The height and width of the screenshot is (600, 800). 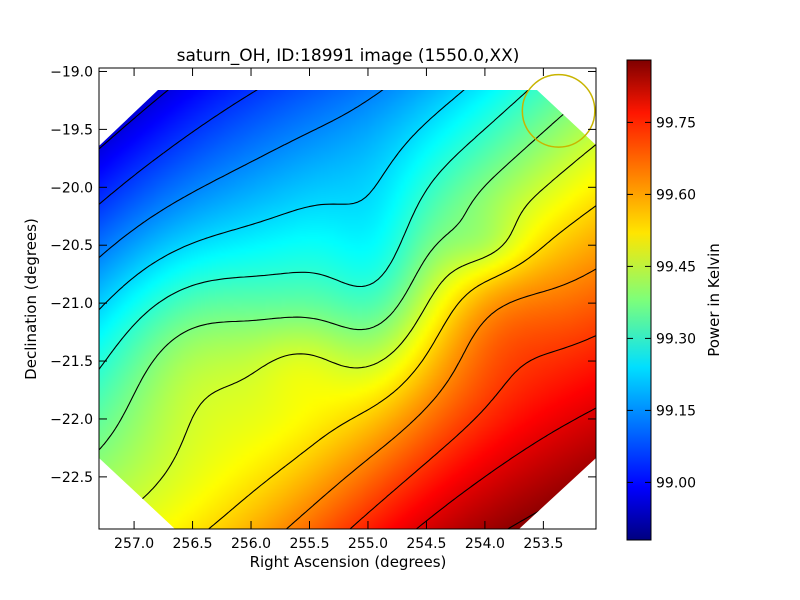 I want to click on colorbar-tick-label: 99.60, so click(x=676, y=195).